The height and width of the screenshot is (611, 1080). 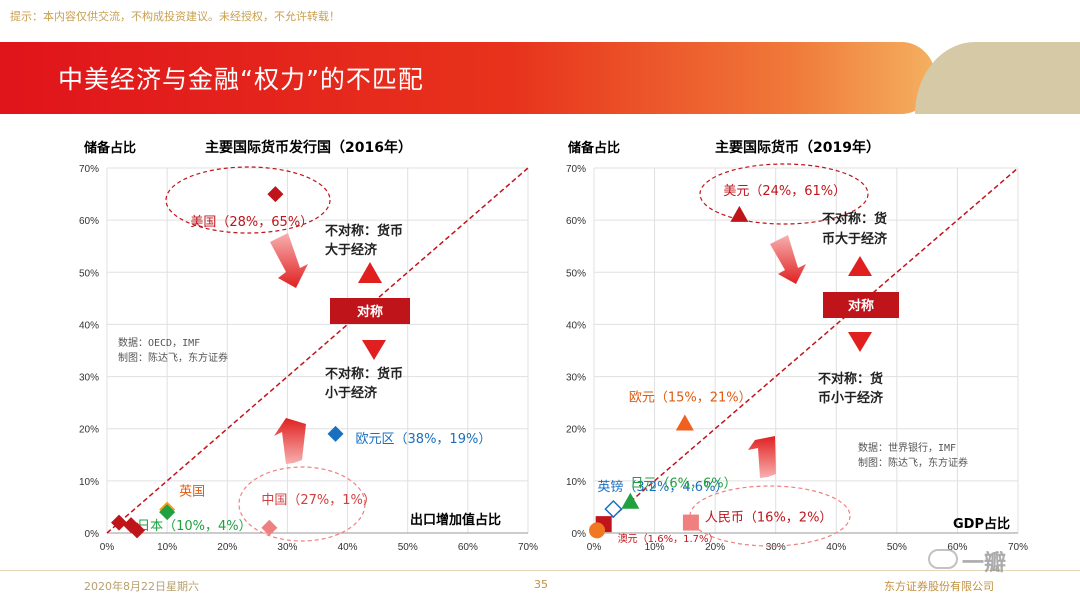 What do you see at coordinates (290, 441) in the screenshot?
I see `left-arrow-up` at bounding box center [290, 441].